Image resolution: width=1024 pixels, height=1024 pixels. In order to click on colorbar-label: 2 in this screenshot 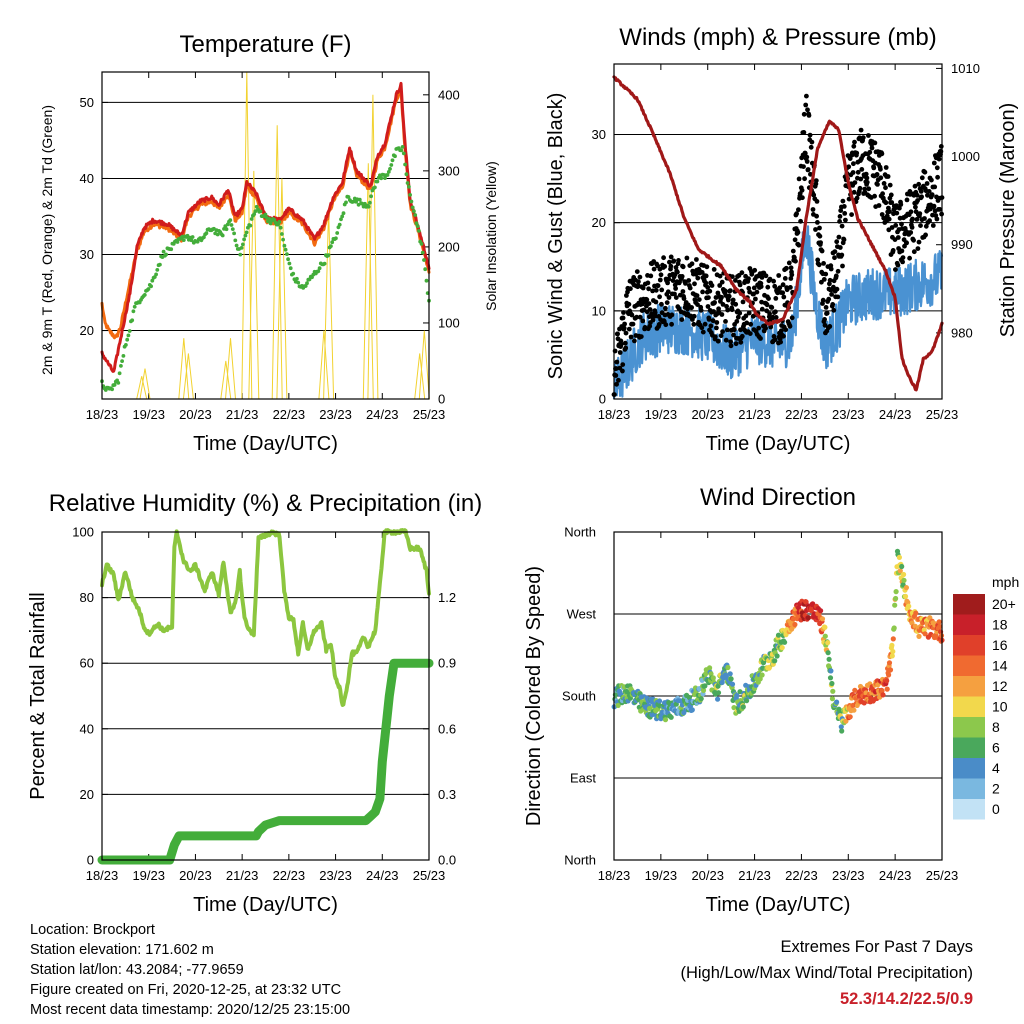, I will do `click(996, 789)`.